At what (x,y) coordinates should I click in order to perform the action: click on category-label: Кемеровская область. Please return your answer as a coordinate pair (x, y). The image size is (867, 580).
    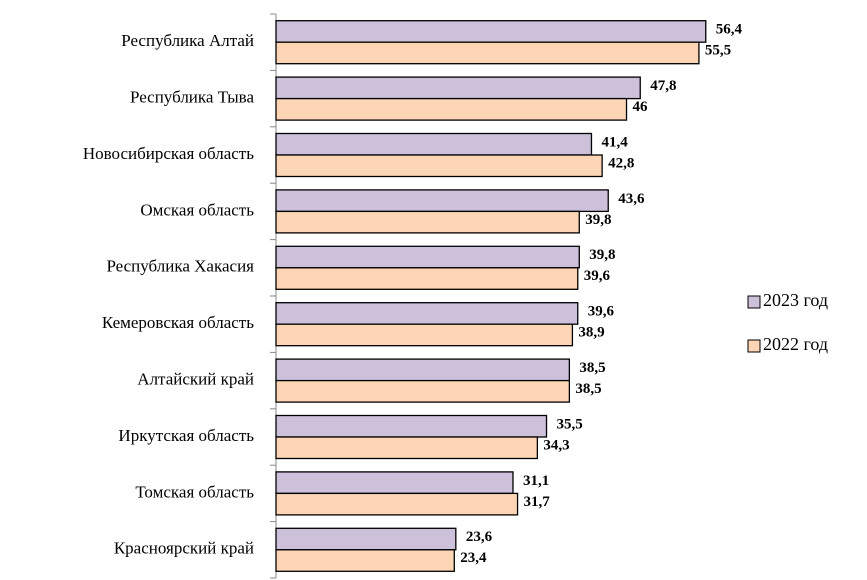
    Looking at the image, I should click on (178, 322).